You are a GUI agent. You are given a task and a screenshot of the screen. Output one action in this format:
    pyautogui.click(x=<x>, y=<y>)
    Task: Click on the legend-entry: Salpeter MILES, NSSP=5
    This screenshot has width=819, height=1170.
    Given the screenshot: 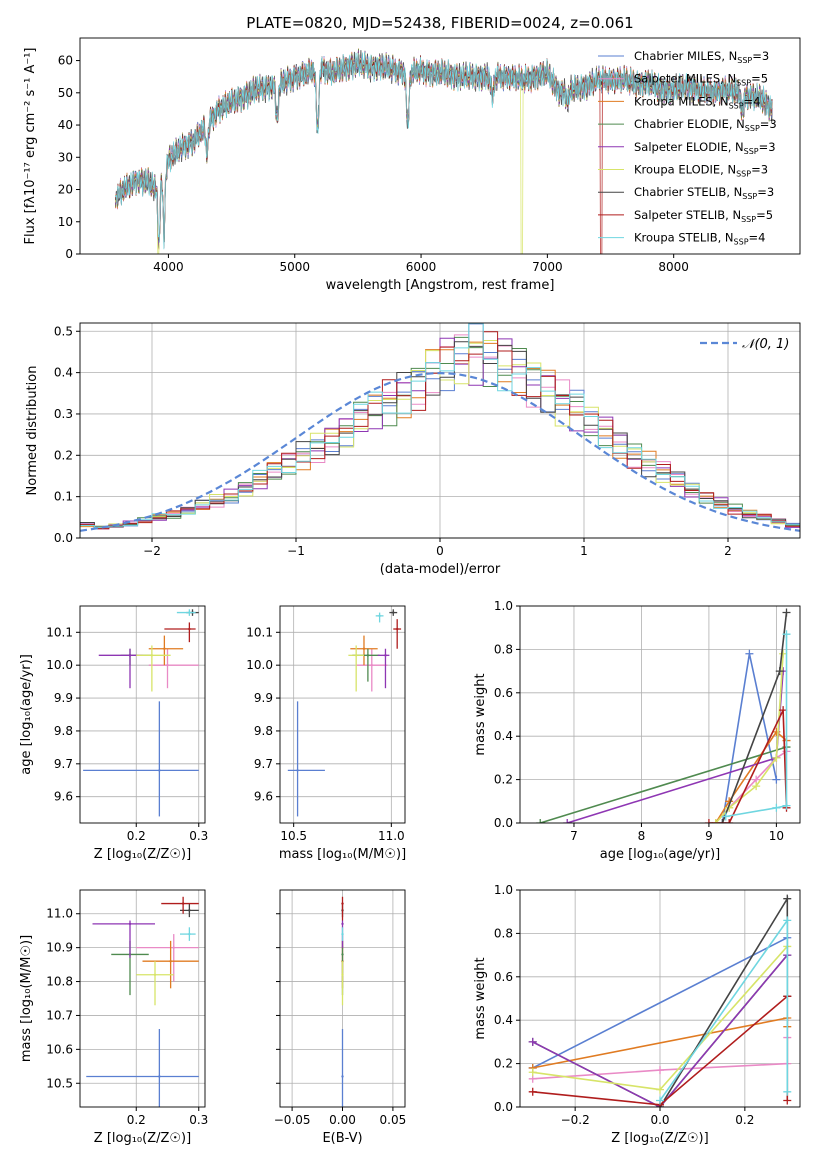 What is the action you would take?
    pyautogui.click(x=701, y=80)
    